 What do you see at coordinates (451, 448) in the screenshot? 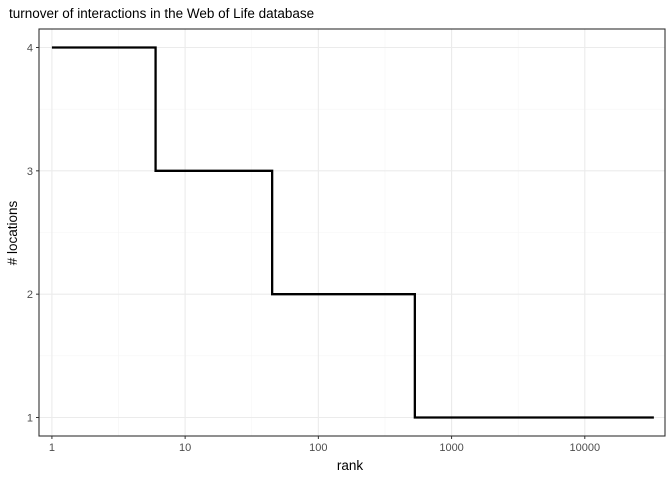
I see `x-tick-label: 1000` at bounding box center [451, 448].